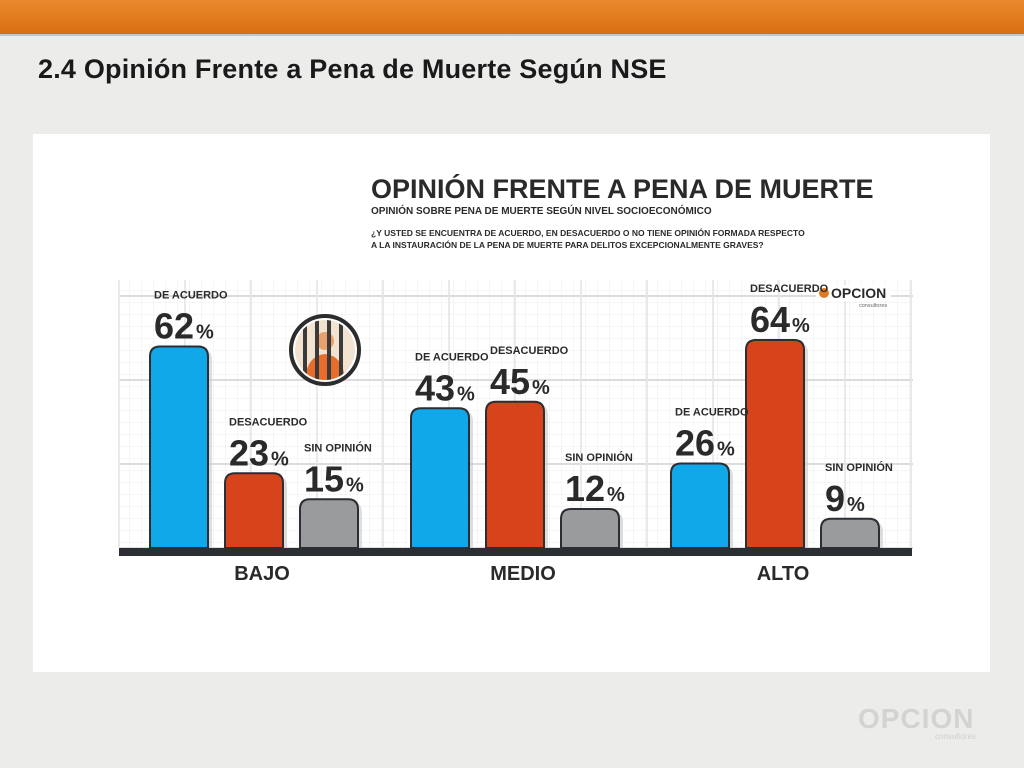 The height and width of the screenshot is (768, 1024). What do you see at coordinates (334, 478) in the screenshot?
I see `value-label: 15%` at bounding box center [334, 478].